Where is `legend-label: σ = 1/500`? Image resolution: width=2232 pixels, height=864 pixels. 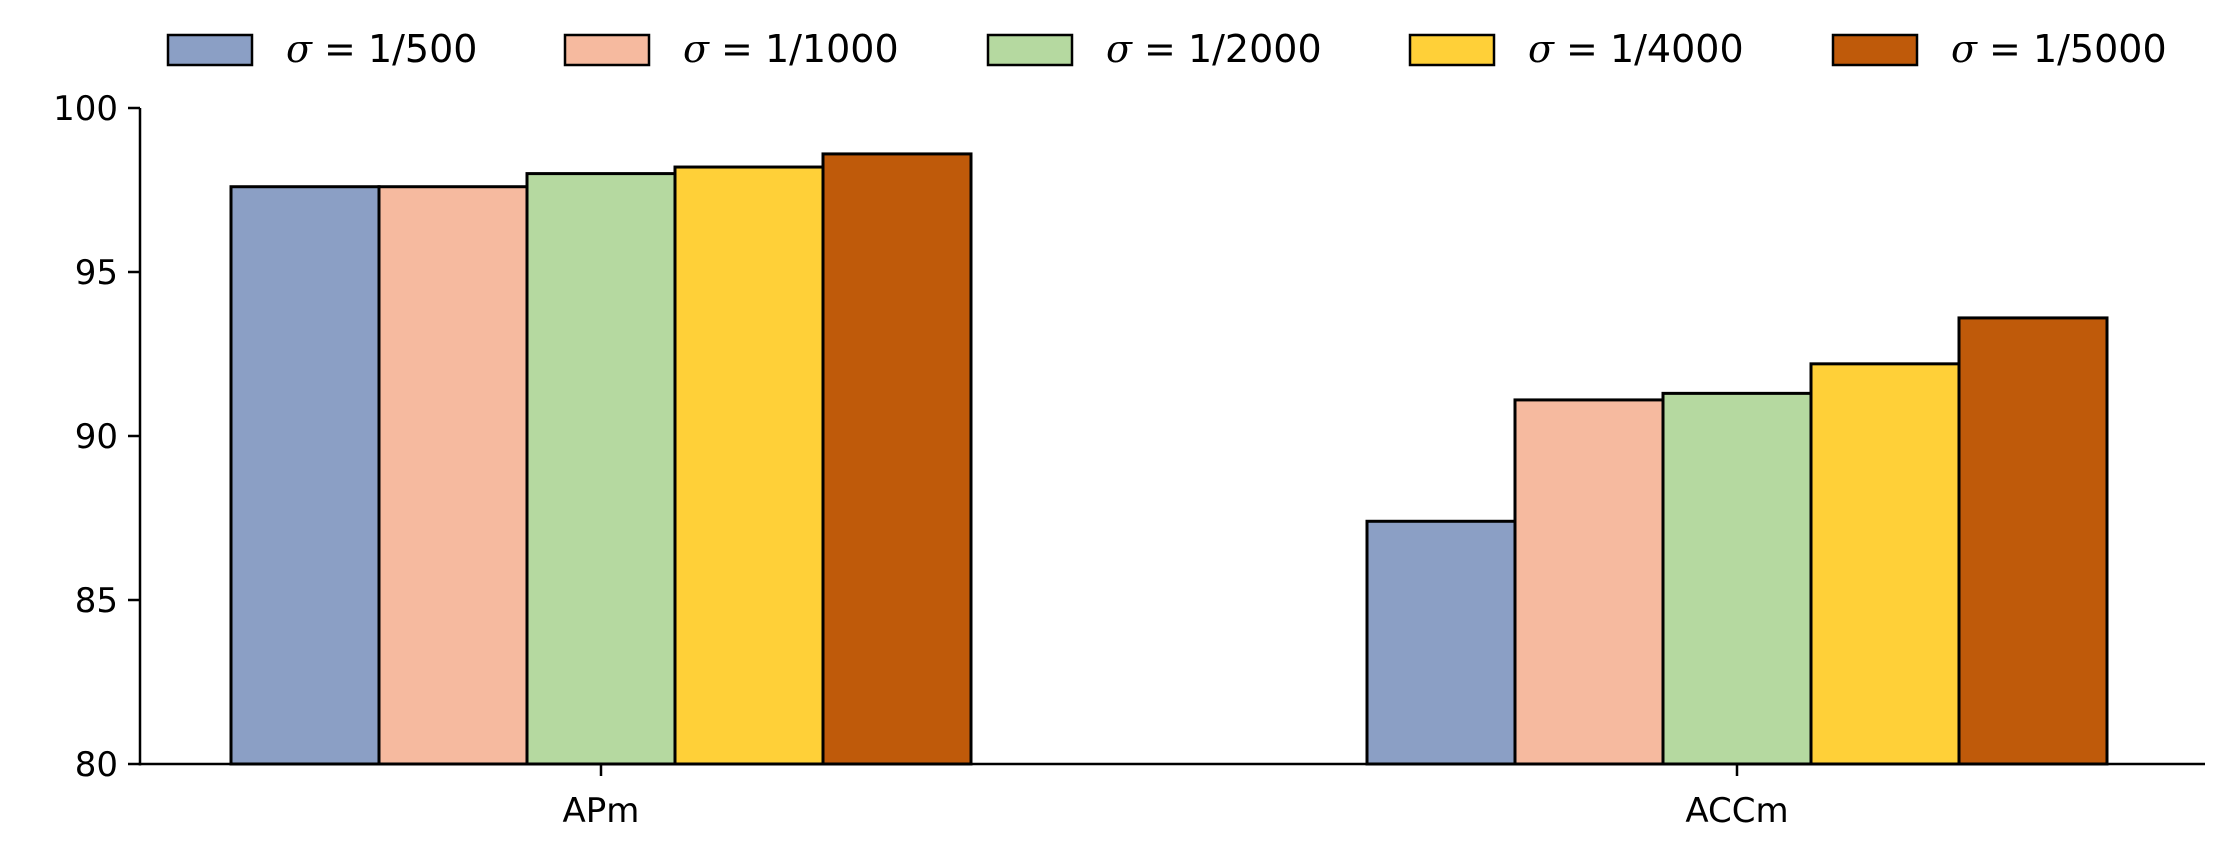
legend-label: σ = 1/500 is located at coordinates (381, 49).